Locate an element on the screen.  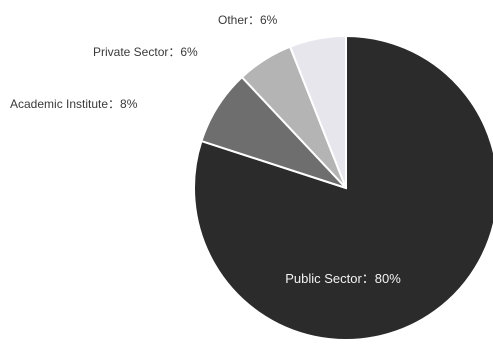
slice-label-other: Other：6% is located at coordinates (248, 20).